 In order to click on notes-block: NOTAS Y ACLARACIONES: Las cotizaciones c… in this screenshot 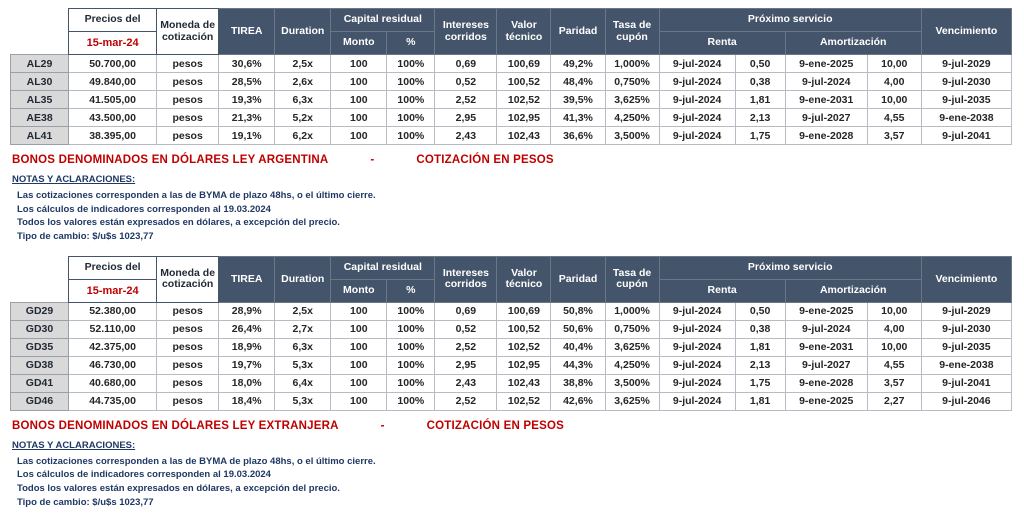, I will do `click(513, 474)`.